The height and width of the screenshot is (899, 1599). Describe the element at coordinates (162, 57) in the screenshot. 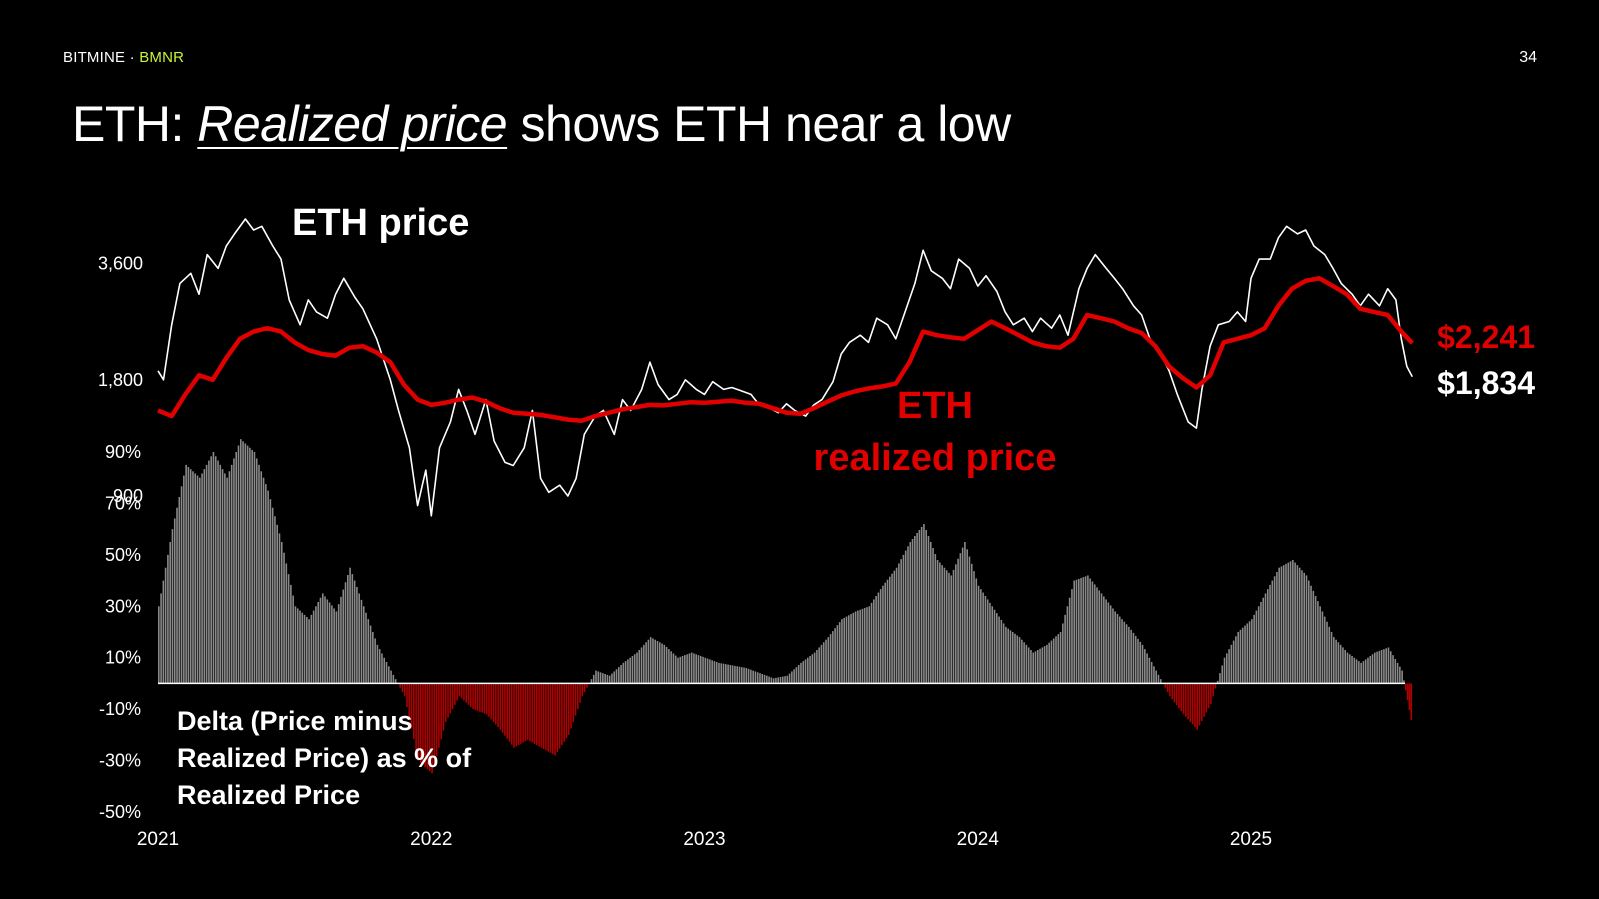

I see `brand-ticker: BMNR` at that location.